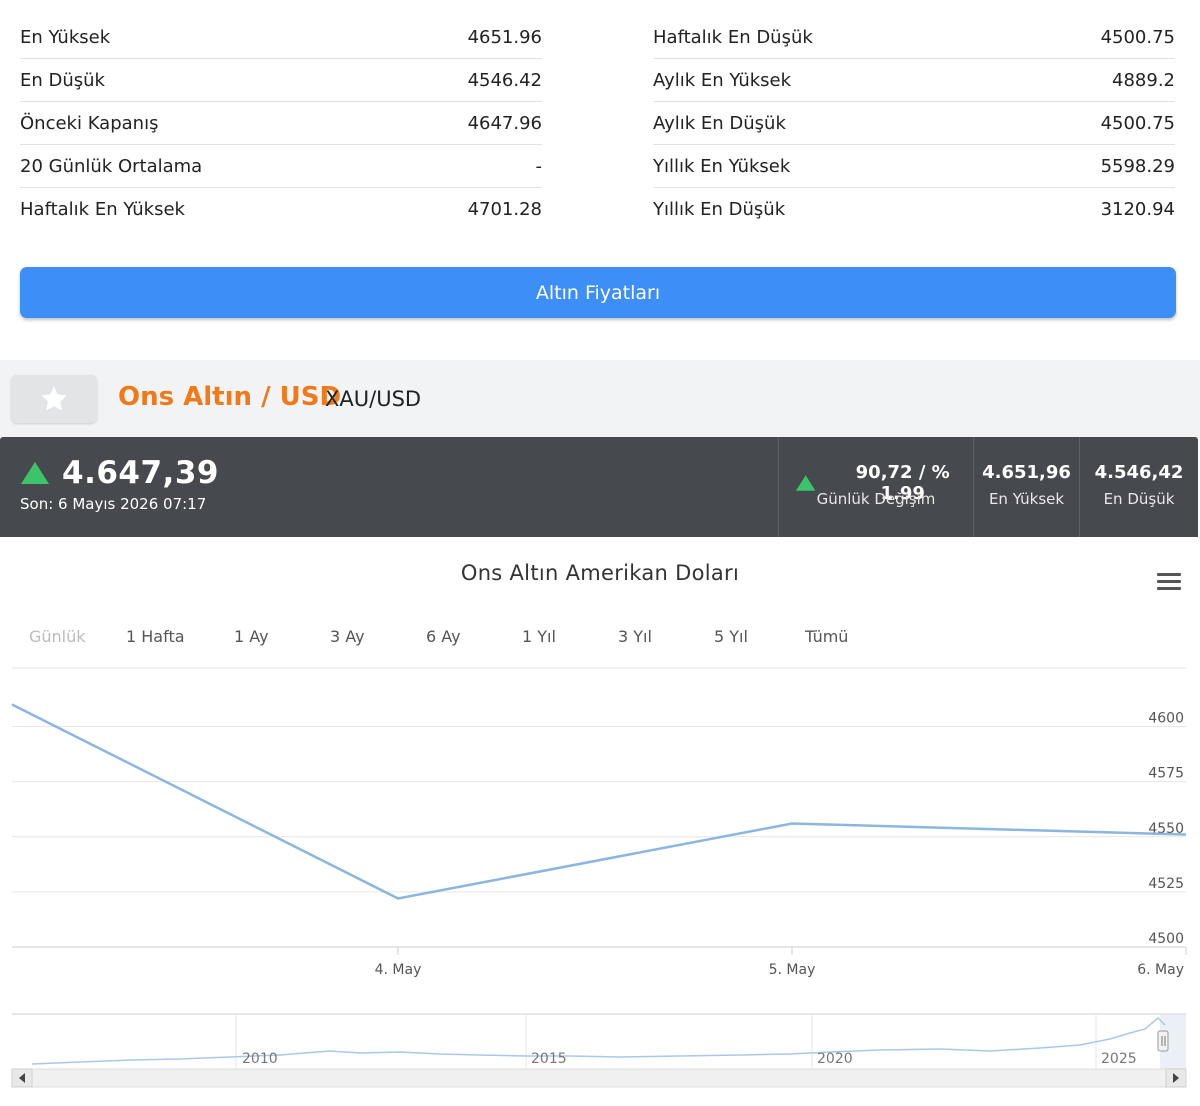 The image size is (1200, 1106). Describe the element at coordinates (914, 37) in the screenshot. I see `stat-row: Haftalık En Düşük 4500.75` at that location.